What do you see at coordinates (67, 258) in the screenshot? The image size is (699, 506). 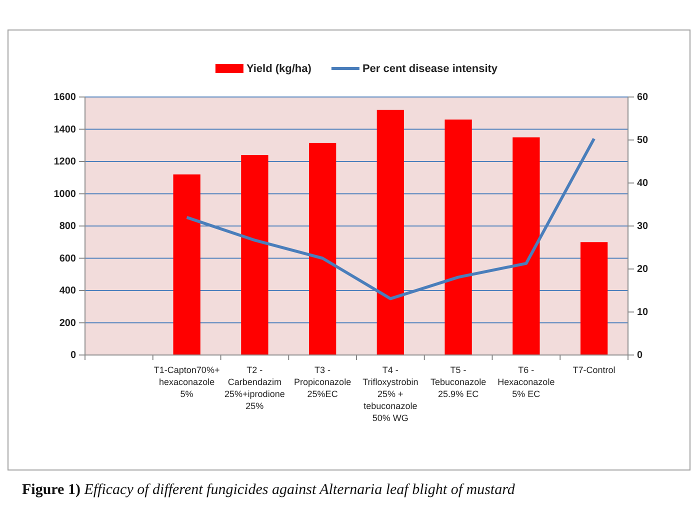 I see `y-tick-label: 600` at bounding box center [67, 258].